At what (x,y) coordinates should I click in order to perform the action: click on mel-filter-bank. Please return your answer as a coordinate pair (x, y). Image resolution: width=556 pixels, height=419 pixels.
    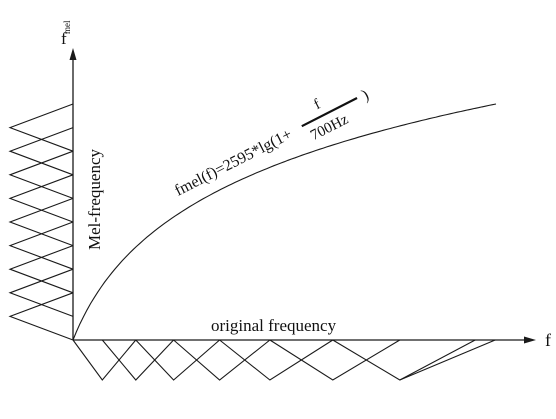
    Looking at the image, I should click on (41, 222).